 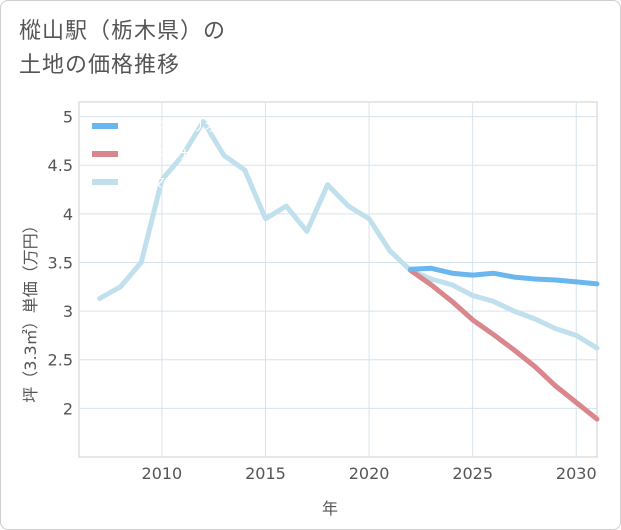 I want to click on x-tick-label: 2015, so click(x=265, y=473).